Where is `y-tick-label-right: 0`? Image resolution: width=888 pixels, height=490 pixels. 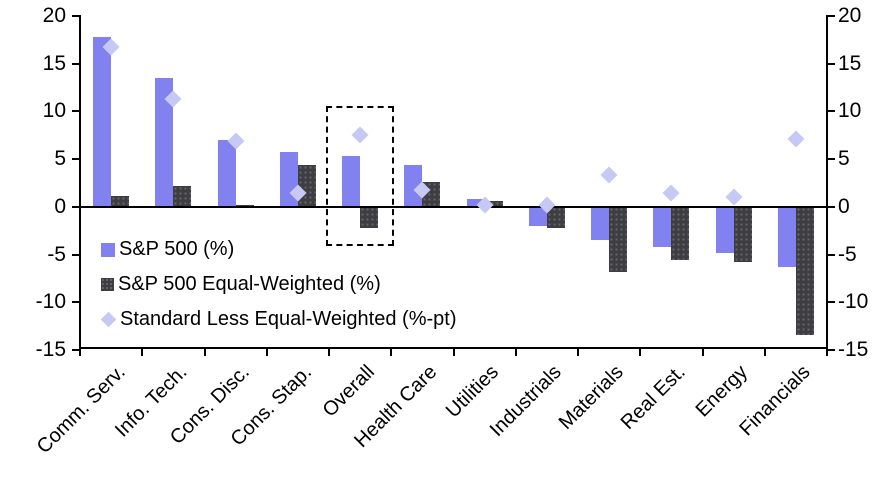 y-tick-label-right: 0 is located at coordinates (844, 206).